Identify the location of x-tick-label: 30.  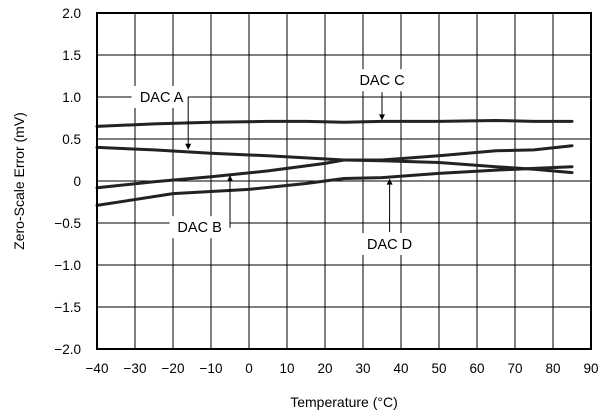
(362, 368).